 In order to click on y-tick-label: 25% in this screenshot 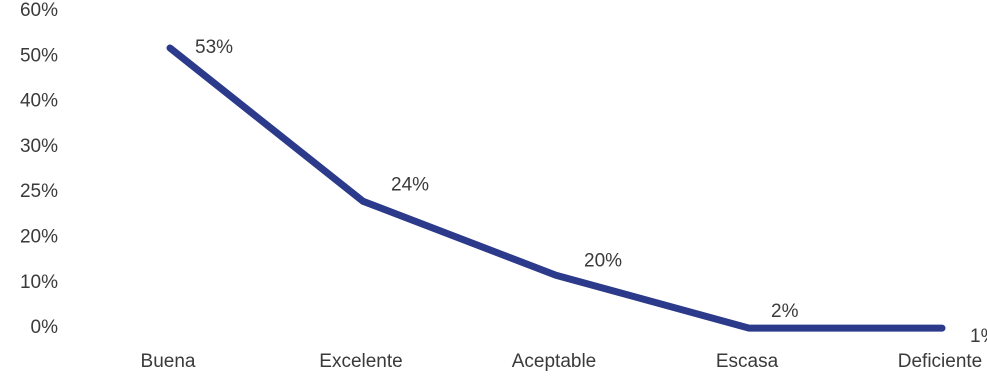, I will do `click(39, 191)`.